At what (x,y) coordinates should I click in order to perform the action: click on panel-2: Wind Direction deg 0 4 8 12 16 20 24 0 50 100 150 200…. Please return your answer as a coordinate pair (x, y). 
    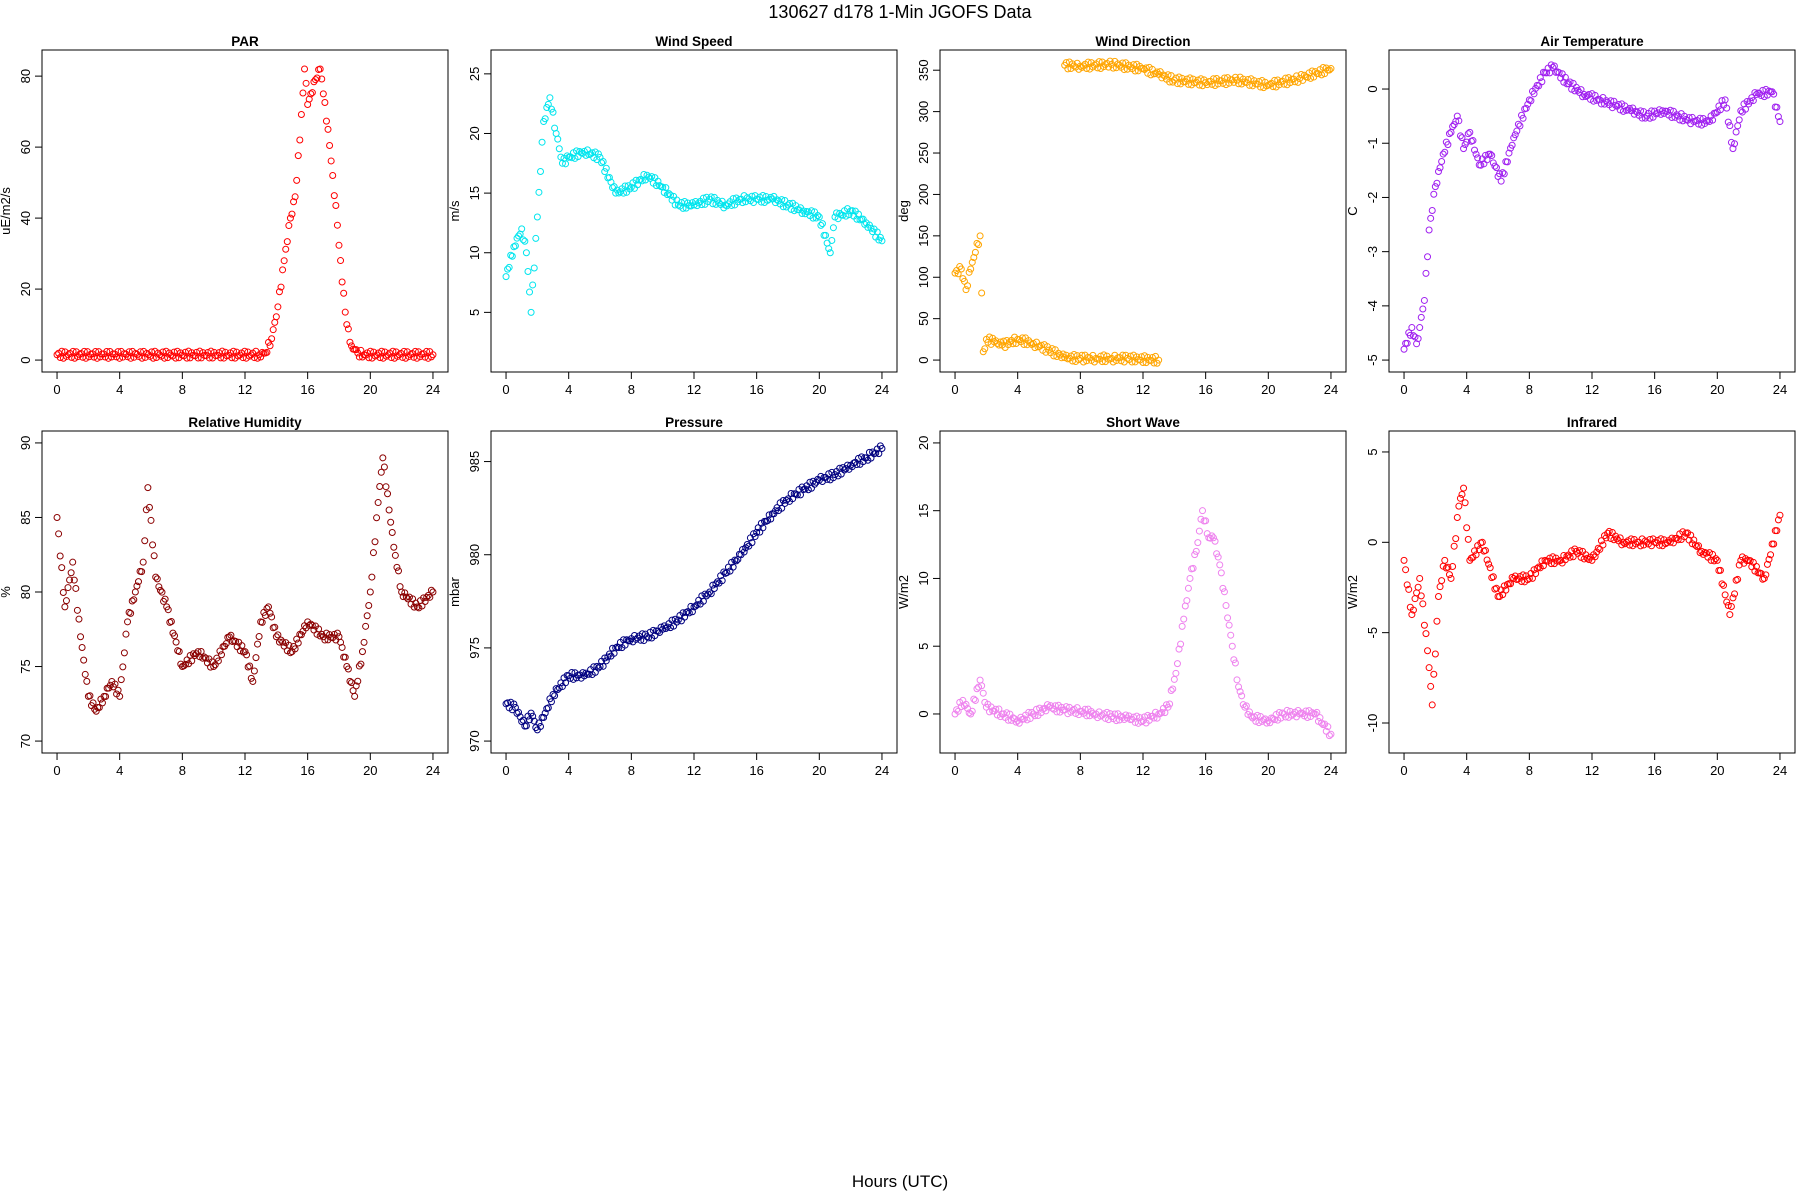
    Looking at the image, I should click on (1121, 215).